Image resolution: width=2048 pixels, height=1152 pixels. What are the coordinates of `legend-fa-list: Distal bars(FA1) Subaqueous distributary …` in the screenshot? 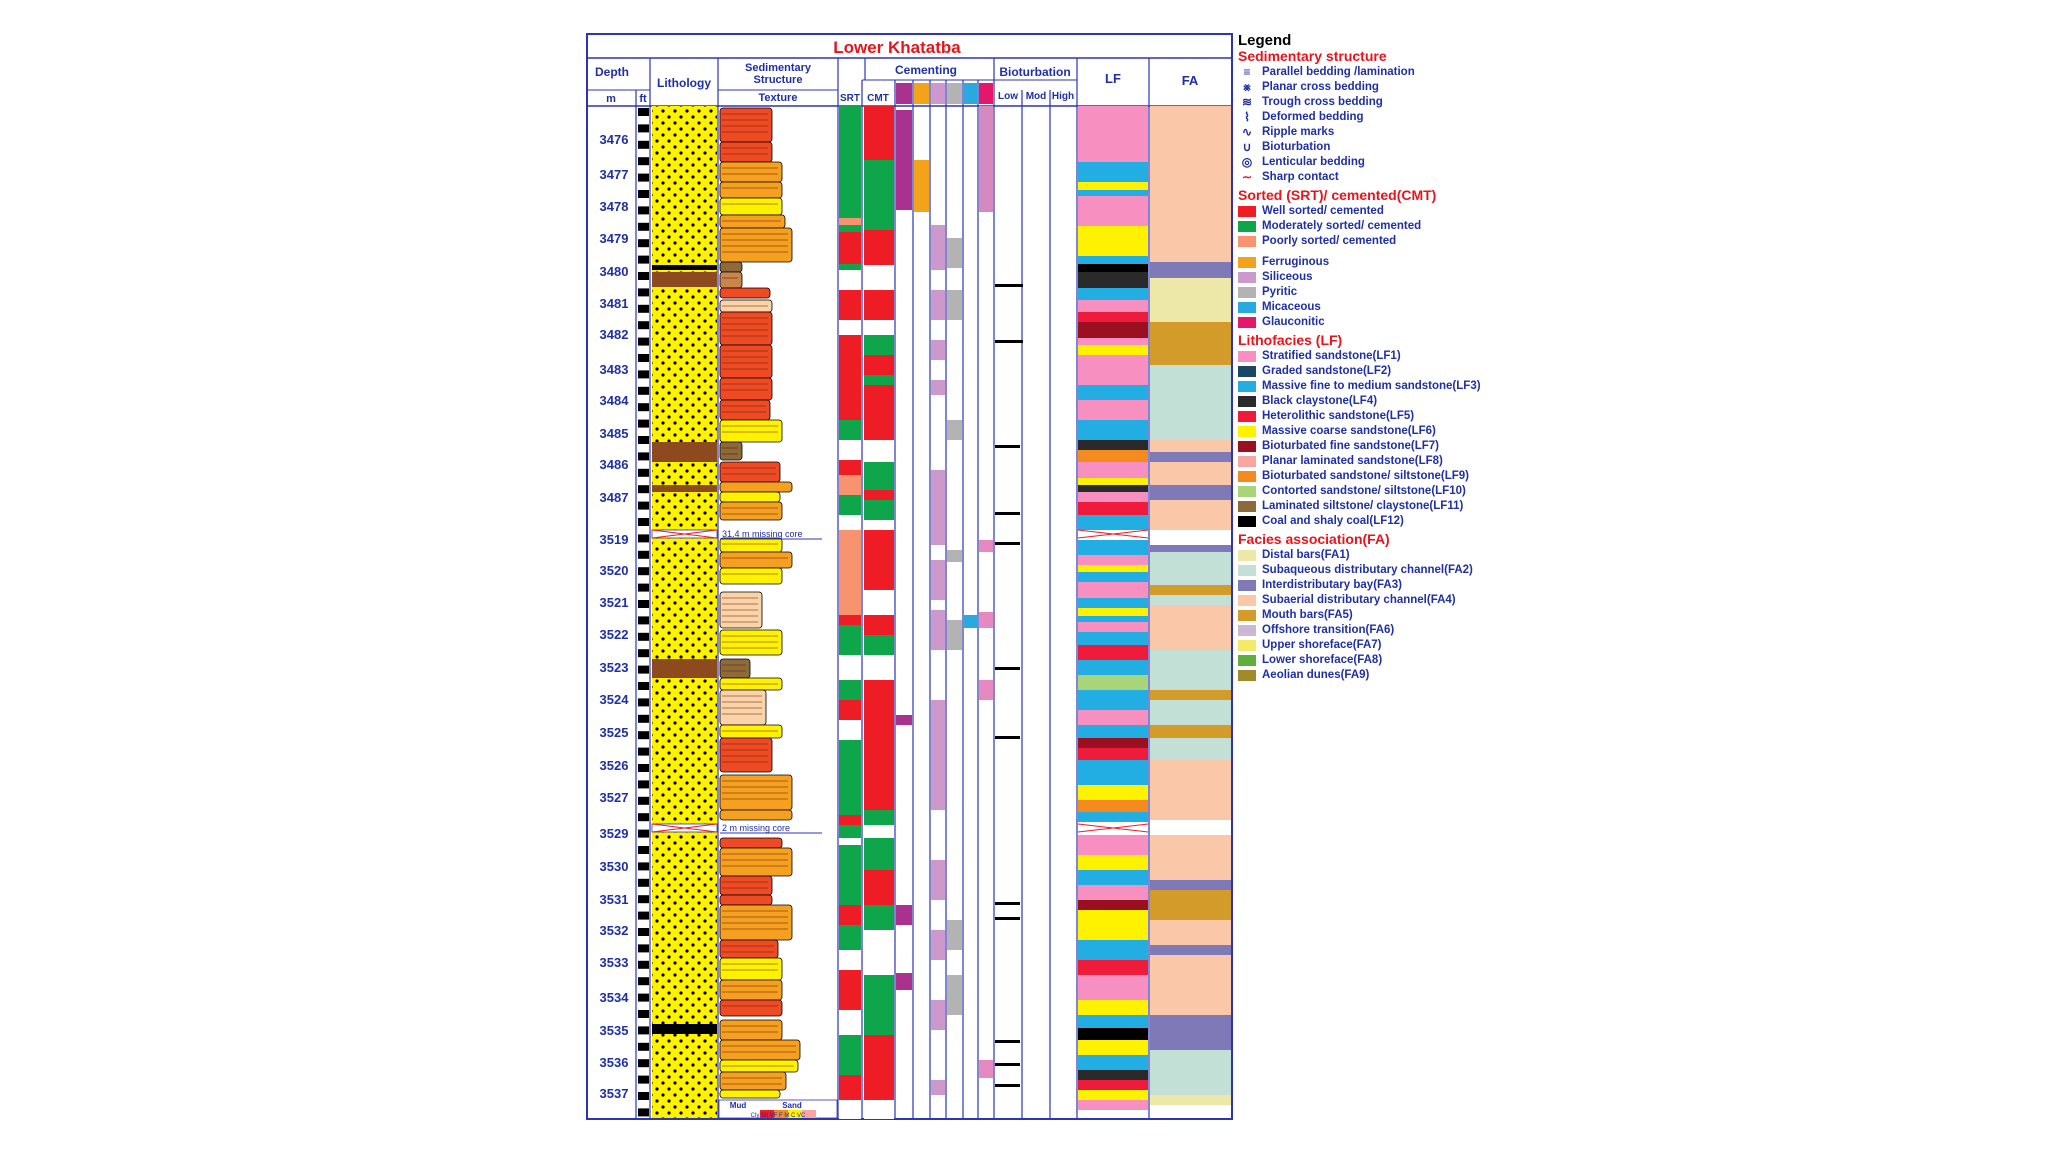 It's located at (1388, 615).